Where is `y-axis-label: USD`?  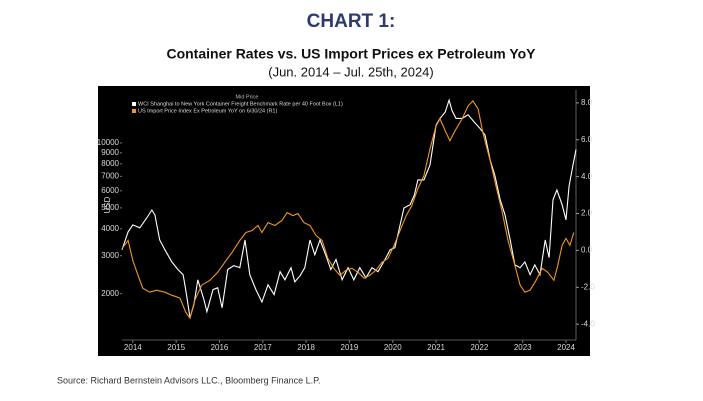 y-axis-label: USD is located at coordinates (107, 204).